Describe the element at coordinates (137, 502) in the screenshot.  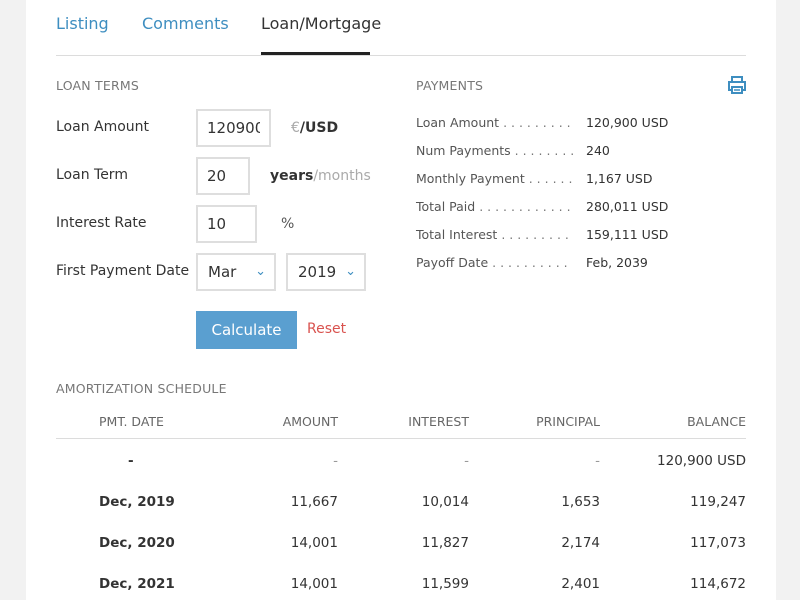
I see `row-date: Dec, 2019` at that location.